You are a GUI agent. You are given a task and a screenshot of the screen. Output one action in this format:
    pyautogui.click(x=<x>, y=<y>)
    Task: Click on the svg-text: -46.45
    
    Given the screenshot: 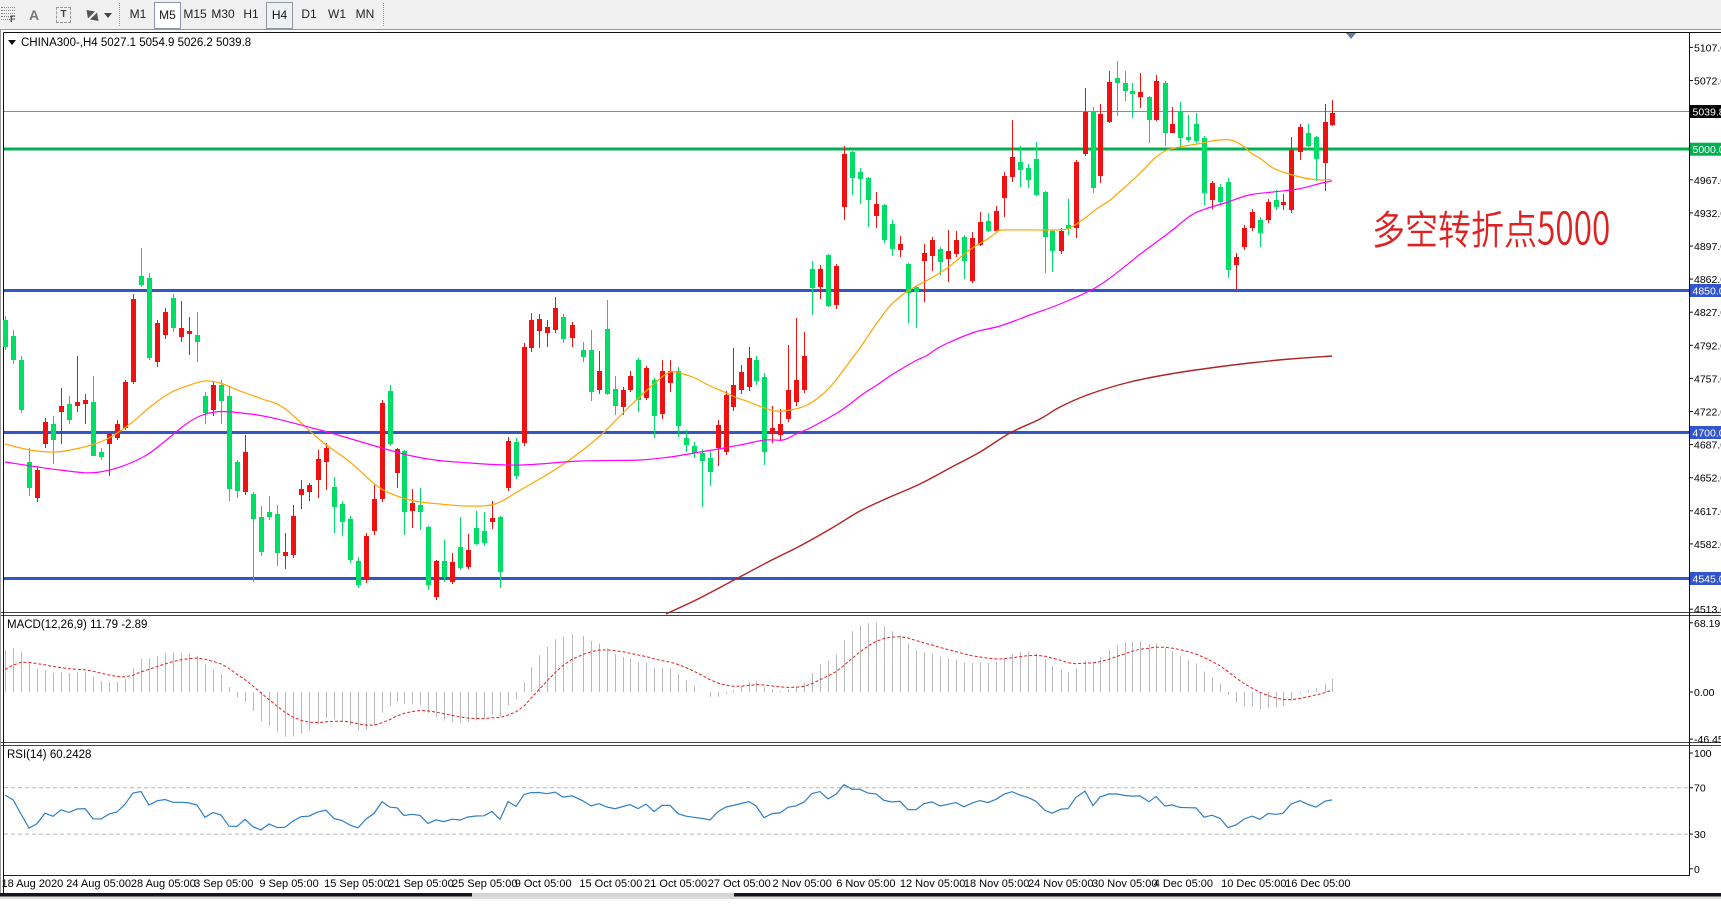 What is the action you would take?
    pyautogui.click(x=1707, y=740)
    